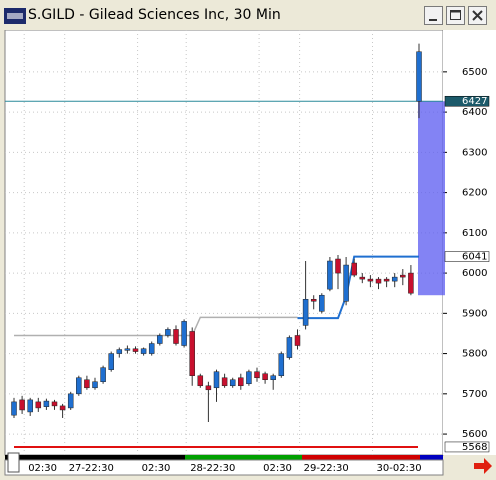 The height and width of the screenshot is (480, 496). I want to click on y-tick-label: 5700, so click(474, 394).